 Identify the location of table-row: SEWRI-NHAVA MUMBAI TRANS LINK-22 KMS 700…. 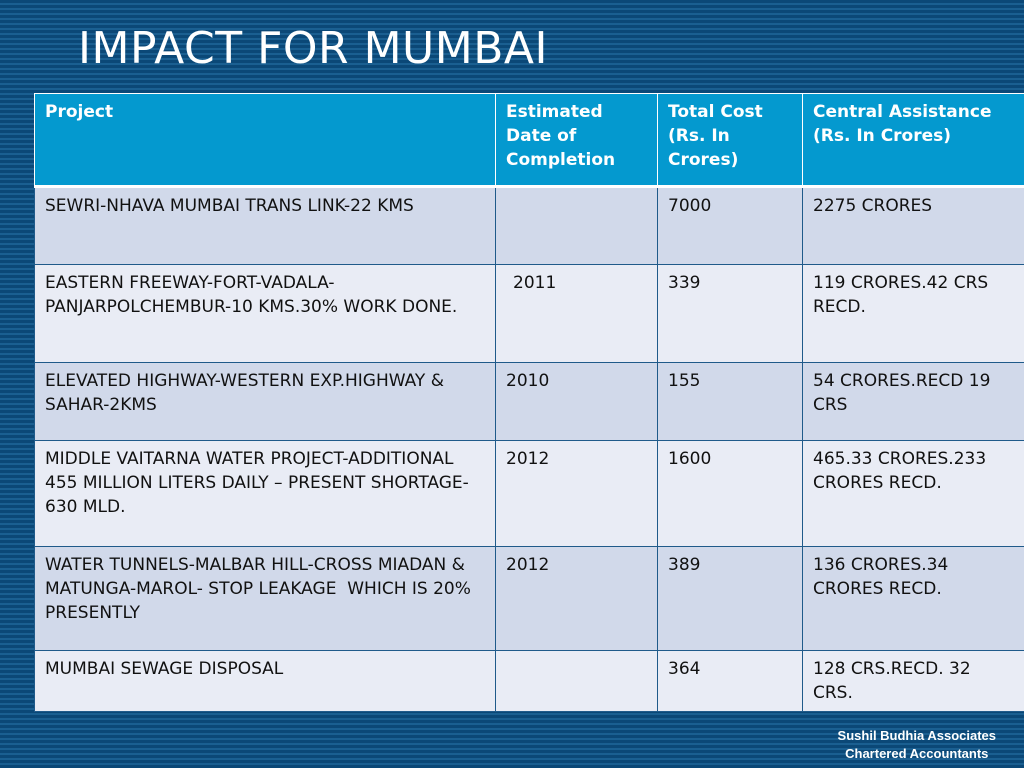
(529, 225).